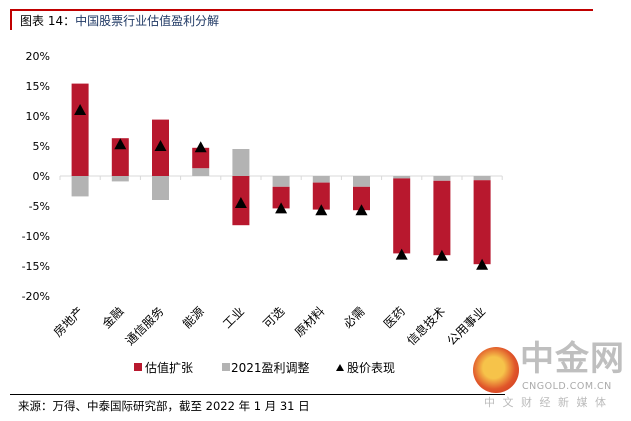 This screenshot has height=421, width=631. I want to click on y-tick-label: -10%, so click(36, 236).